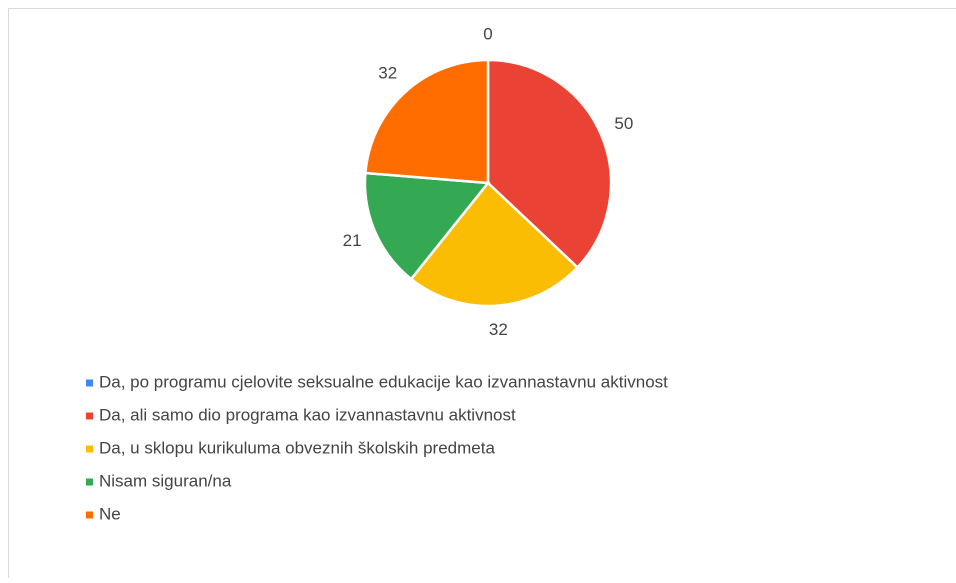 Image resolution: width=956 pixels, height=583 pixels. What do you see at coordinates (110, 513) in the screenshot?
I see `legend-label: Ne` at bounding box center [110, 513].